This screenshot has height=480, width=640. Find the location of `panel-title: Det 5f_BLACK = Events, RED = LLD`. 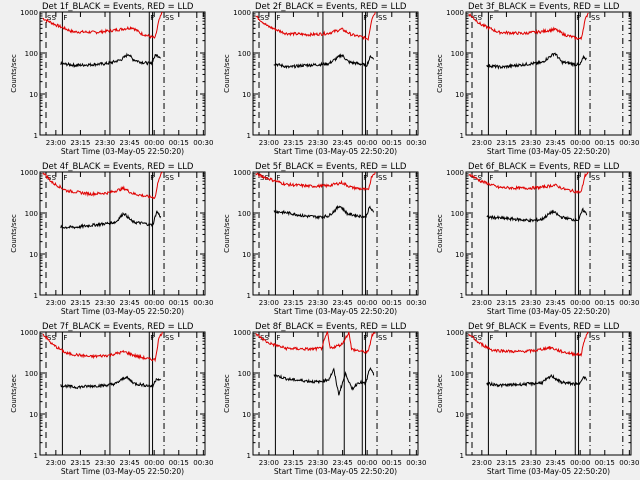

panel-title: Det 5f_BLACK = Events, RED = LLD is located at coordinates (331, 167).